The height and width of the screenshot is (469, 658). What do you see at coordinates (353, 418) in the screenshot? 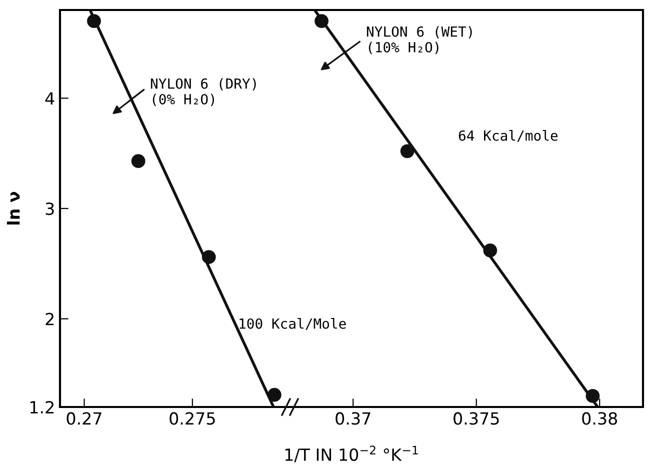
I see `x-tick-label: 0.37` at bounding box center [353, 418].